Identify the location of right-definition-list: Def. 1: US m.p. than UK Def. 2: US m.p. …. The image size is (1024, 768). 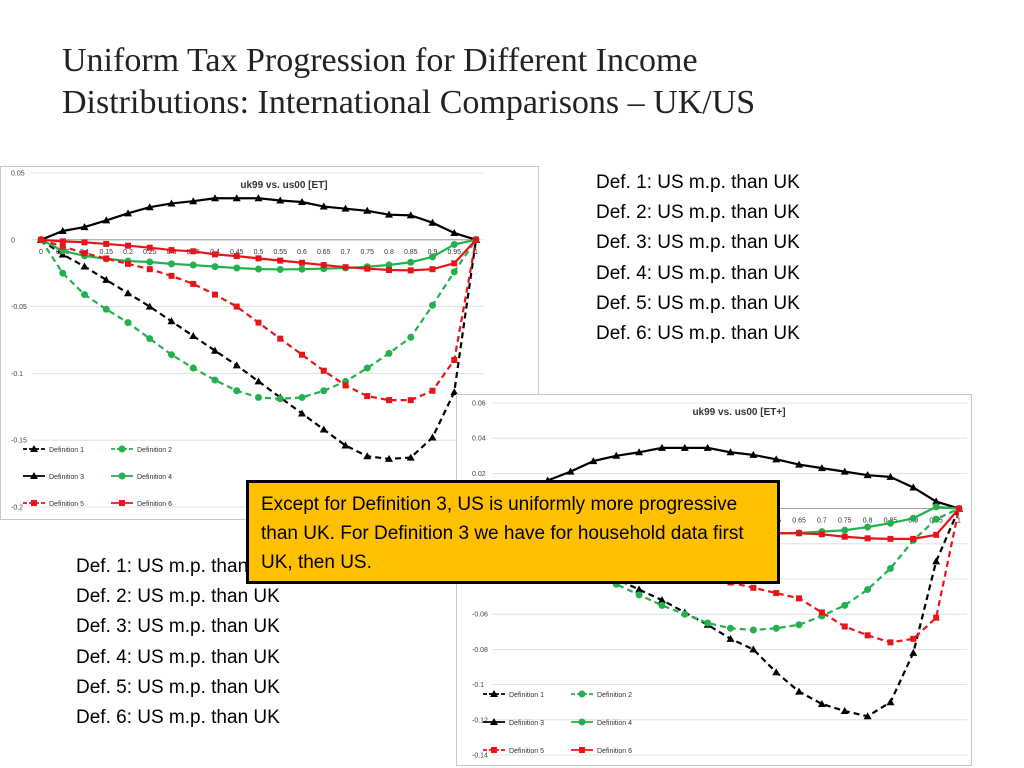
(698, 258).